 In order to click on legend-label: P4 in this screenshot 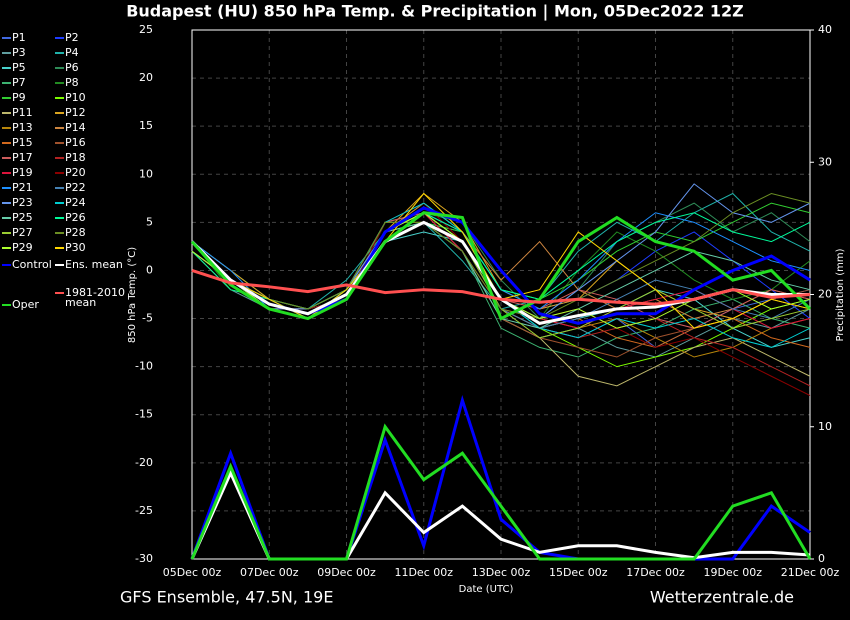, I will do `click(72, 52)`.